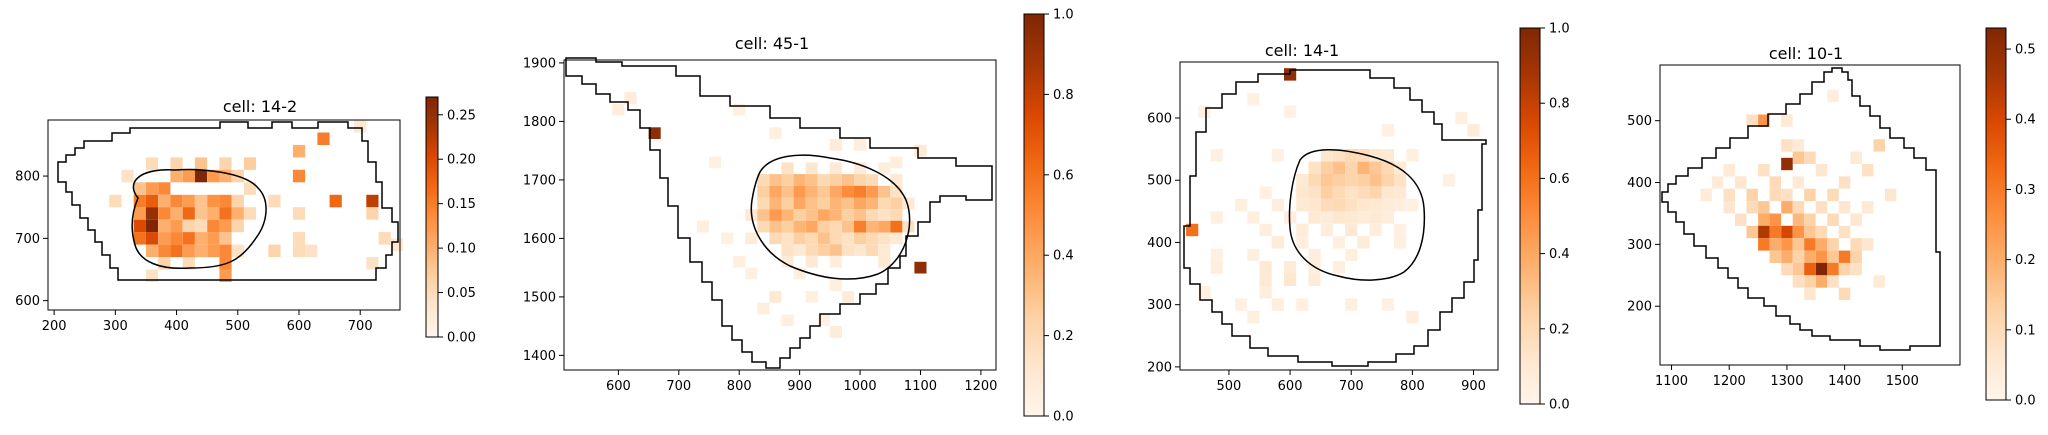  Describe the element at coordinates (1639, 183) in the screenshot. I see `y-tick-label: 400` at that location.